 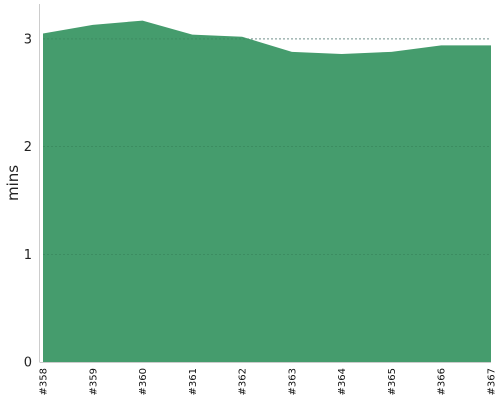 What do you see at coordinates (13, 183) in the screenshot?
I see `y-axis-label: mins` at bounding box center [13, 183].